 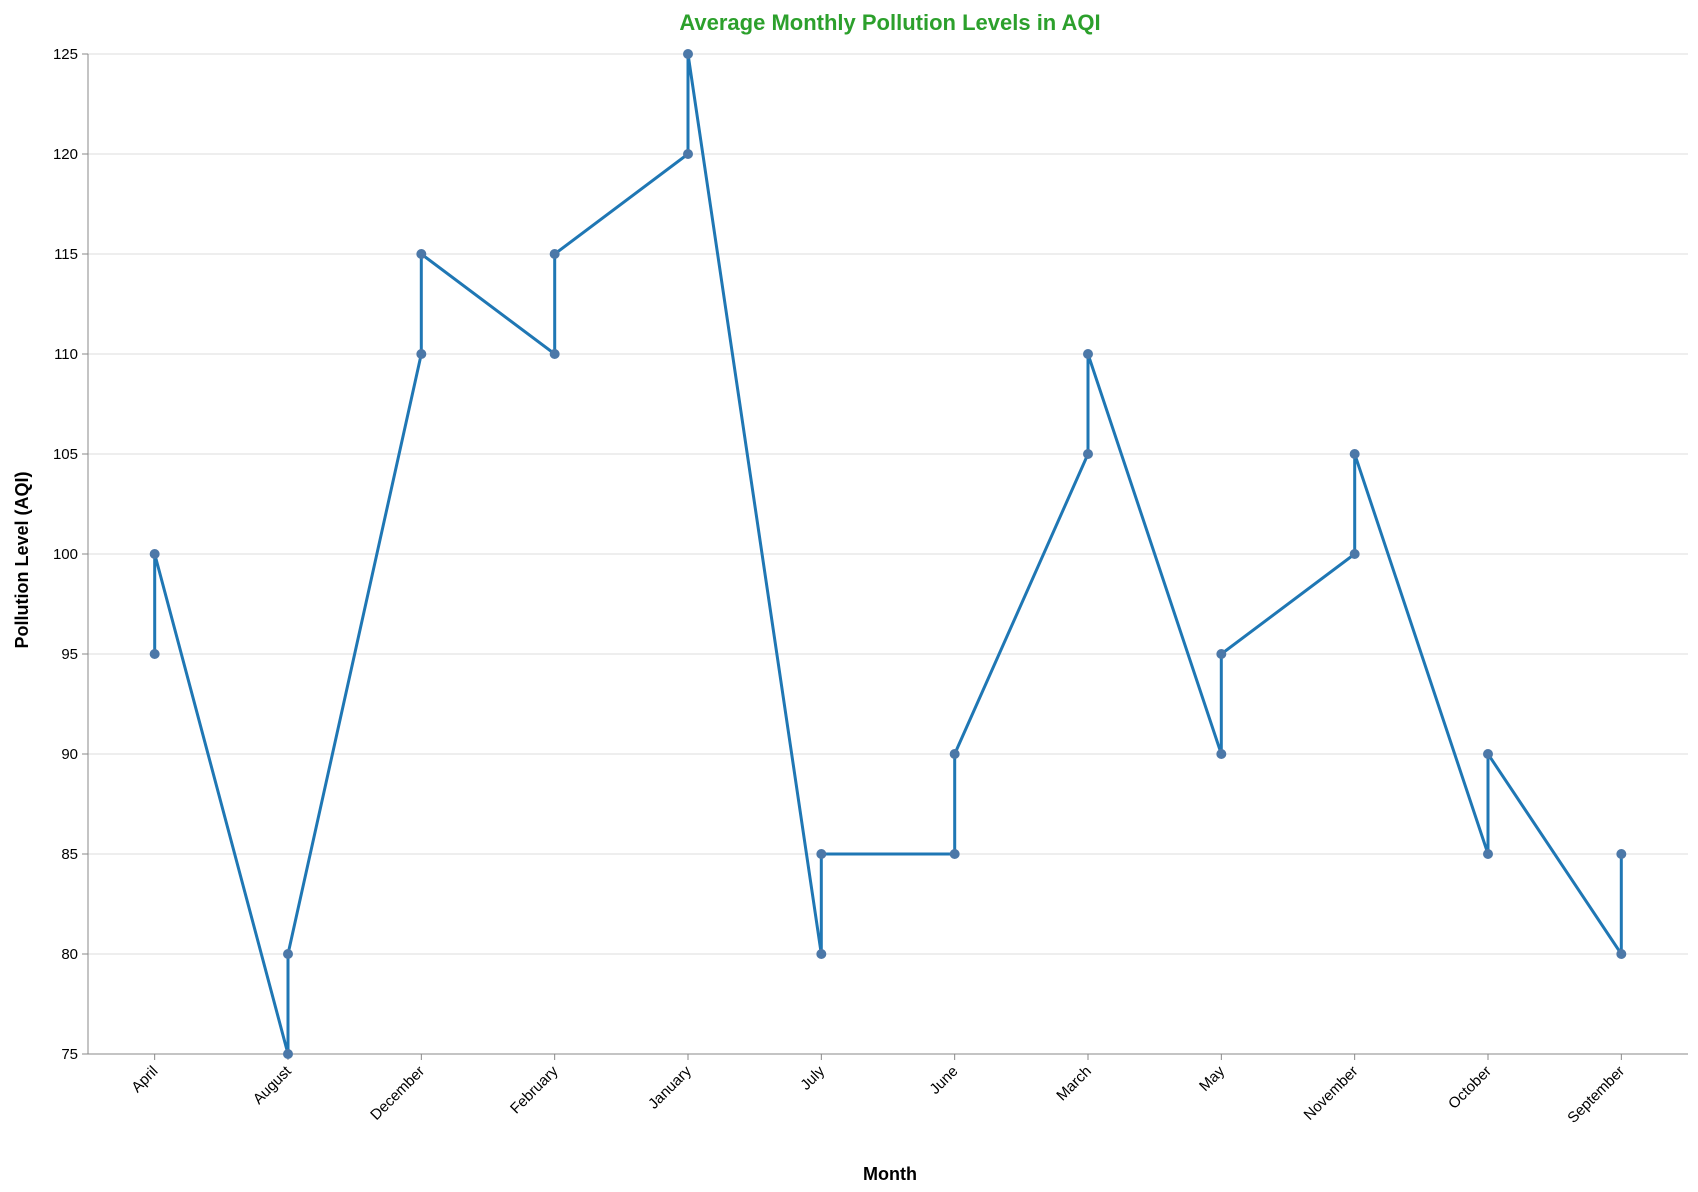 I want to click on x-tick-label: April, so click(x=144, y=1079).